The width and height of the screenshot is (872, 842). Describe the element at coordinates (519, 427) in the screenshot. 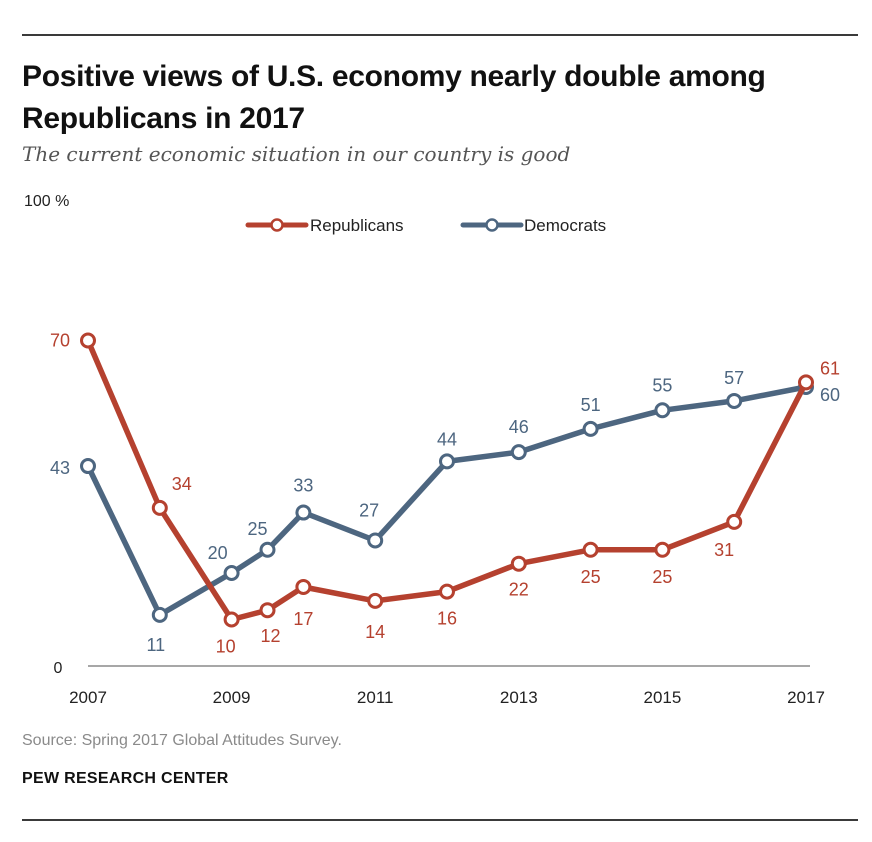

I see `data-label: 46` at that location.